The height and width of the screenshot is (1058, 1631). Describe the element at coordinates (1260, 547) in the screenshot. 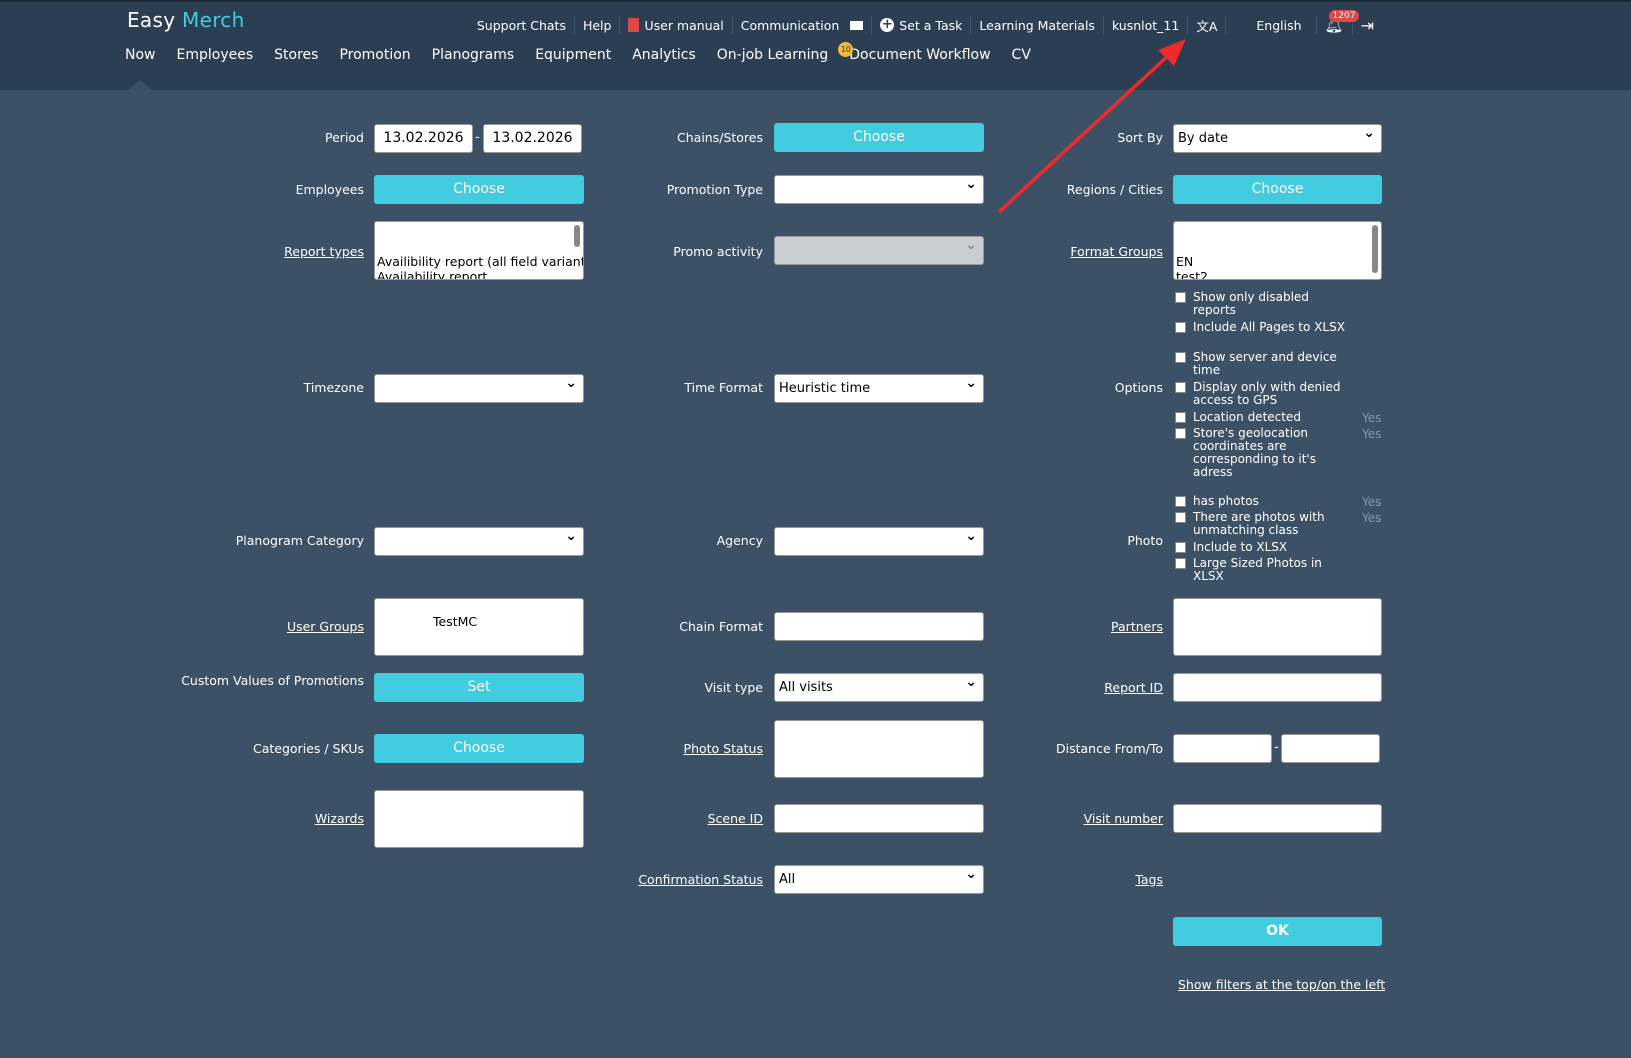

I see `photo-include-xlsx: Include to XLSX` at that location.